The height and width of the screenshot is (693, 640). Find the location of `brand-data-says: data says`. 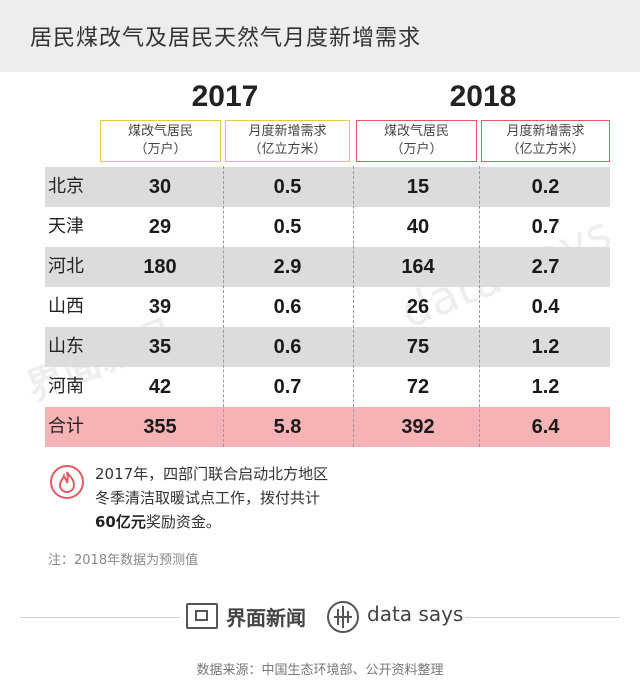

brand-data-says: data says is located at coordinates (415, 614).